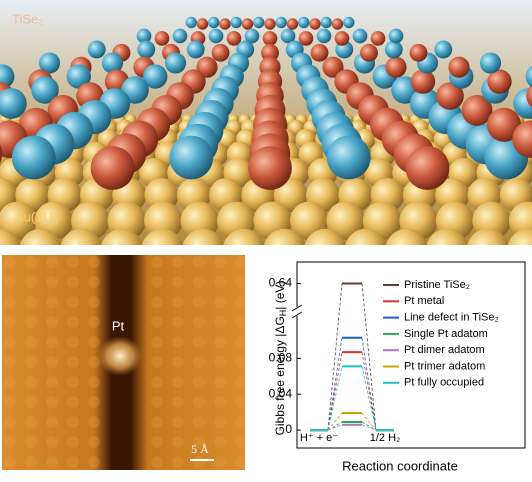 This screenshot has height=482, width=532. I want to click on pt-spot, so click(120, 356).